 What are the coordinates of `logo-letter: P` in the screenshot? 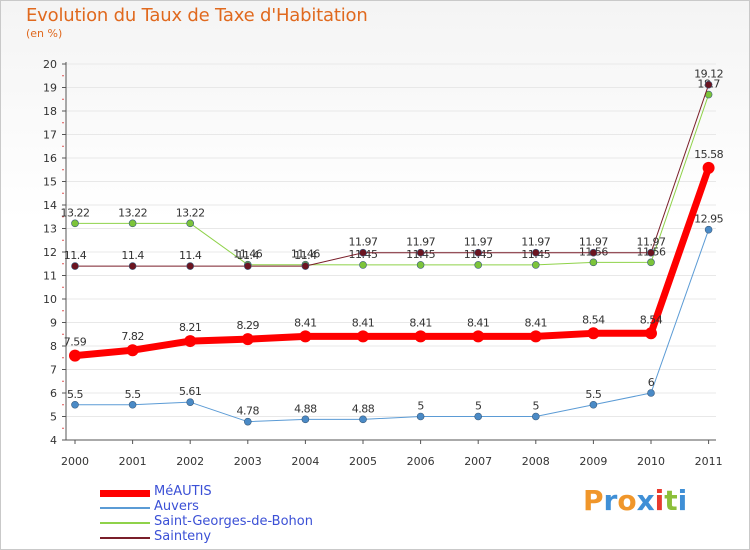 It's located at (593, 500).